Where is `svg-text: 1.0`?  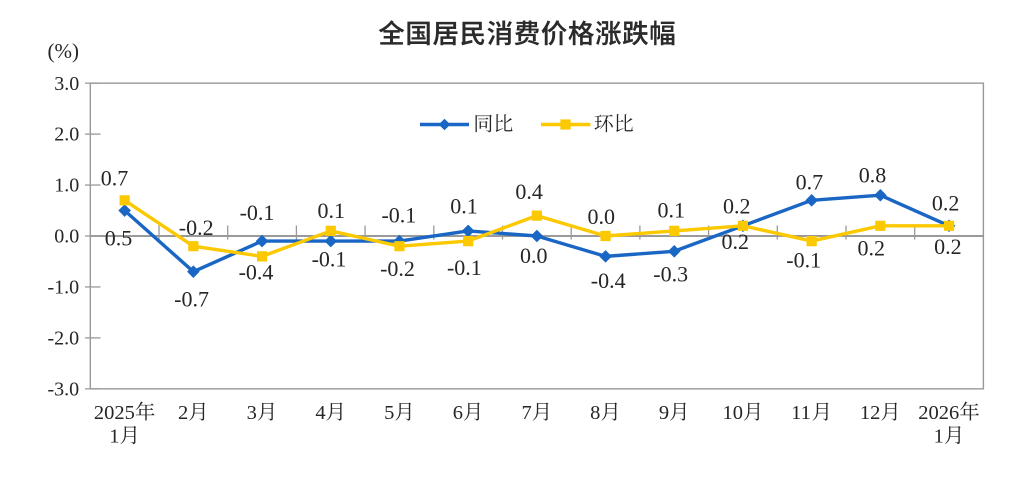
svg-text: 1.0 is located at coordinates (66, 186).